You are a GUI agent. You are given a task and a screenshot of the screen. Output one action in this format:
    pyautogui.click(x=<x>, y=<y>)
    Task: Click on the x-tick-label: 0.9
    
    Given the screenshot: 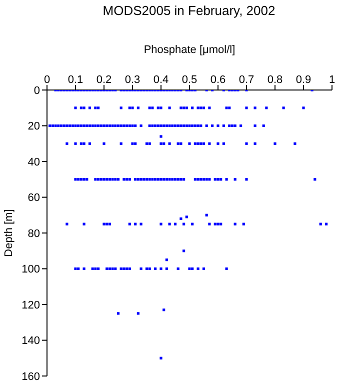 What is the action you would take?
    pyautogui.click(x=304, y=80)
    